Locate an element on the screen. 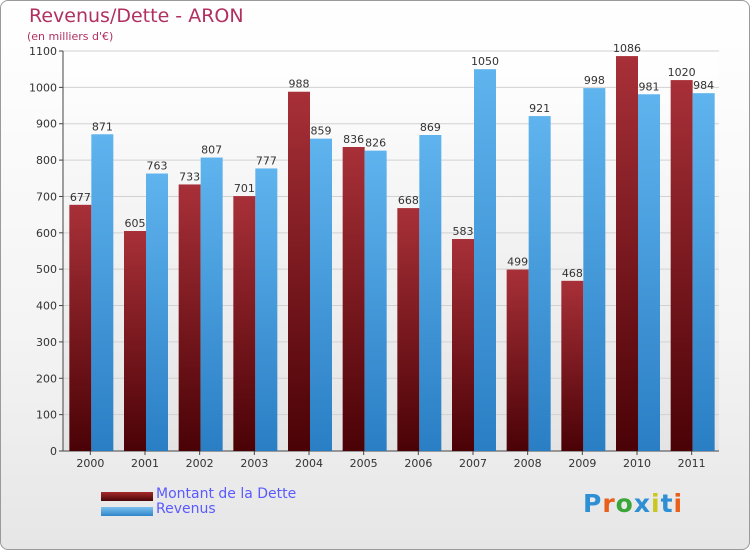  logo-letter: t is located at coordinates (667, 503).